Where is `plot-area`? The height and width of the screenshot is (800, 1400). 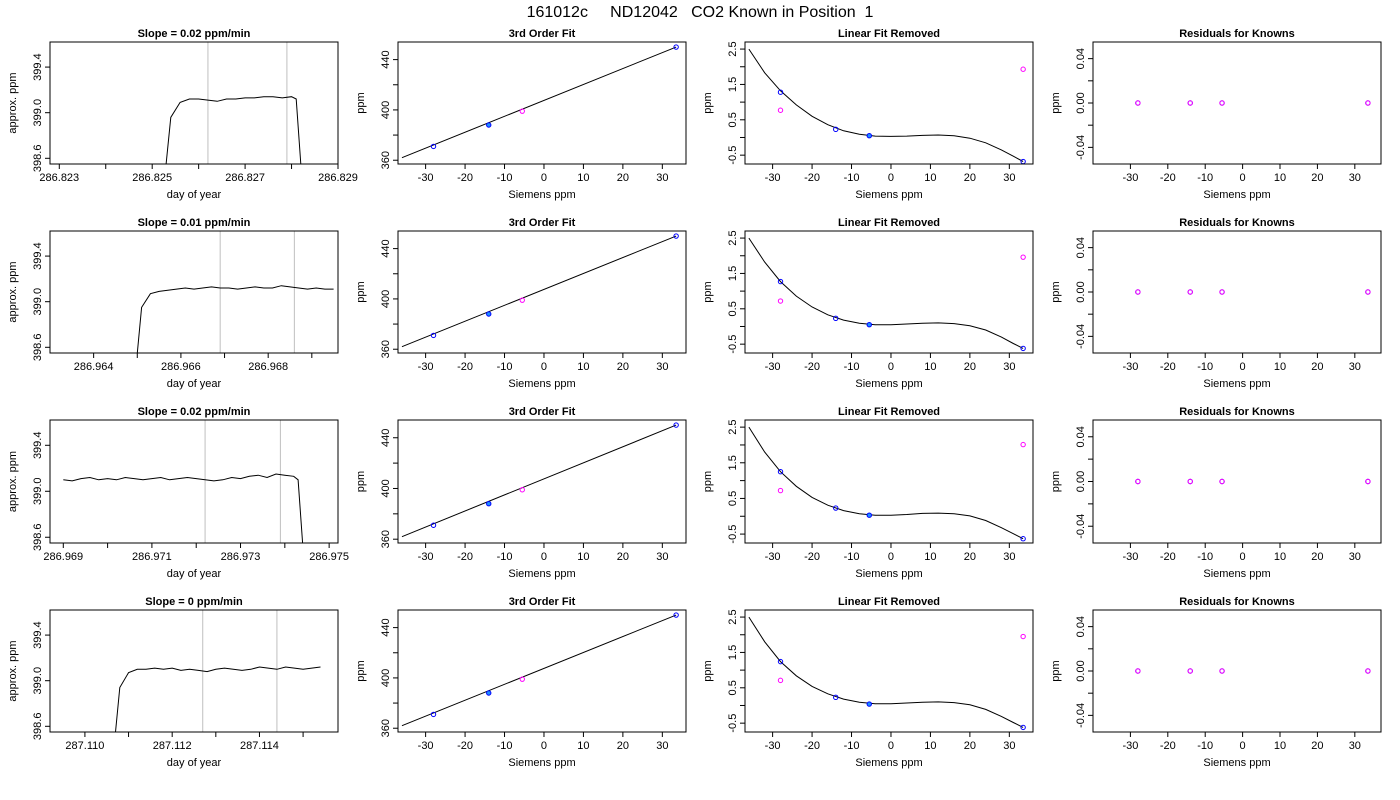
plot-area is located at coordinates (539, 670).